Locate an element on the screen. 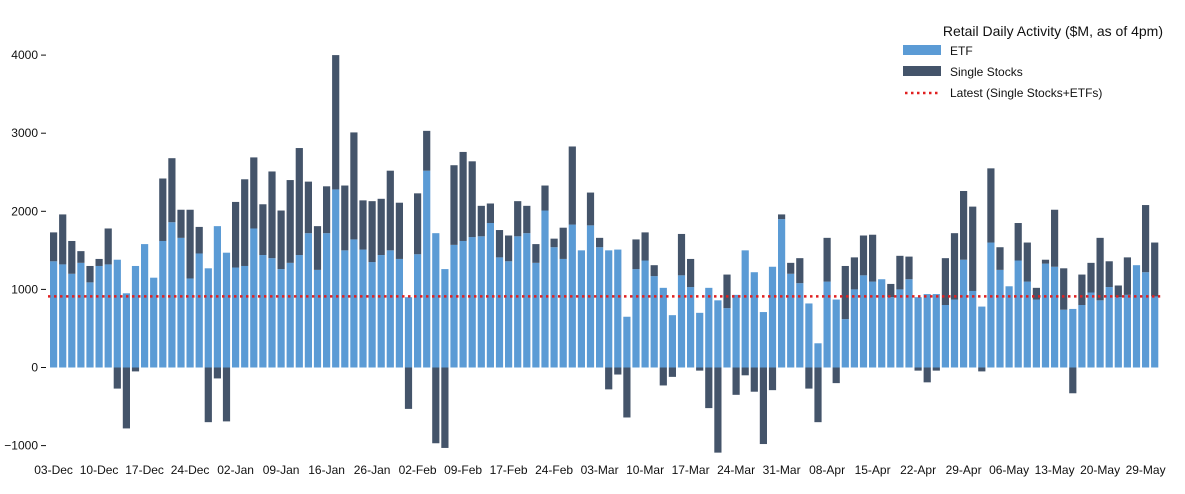 This screenshot has height=494, width=1185. x-tick-label: 10-Mar is located at coordinates (645, 470).